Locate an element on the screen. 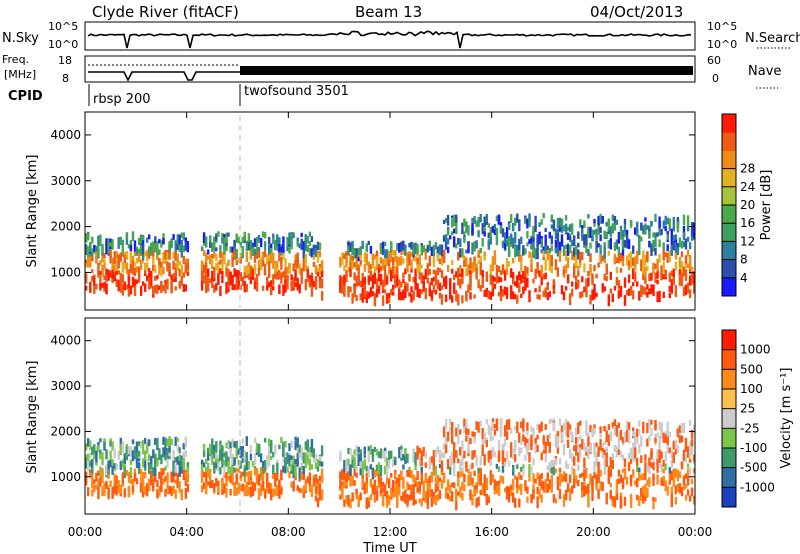 This screenshot has width=800, height=554. x-tick-label: 20:00 is located at coordinates (593, 532).